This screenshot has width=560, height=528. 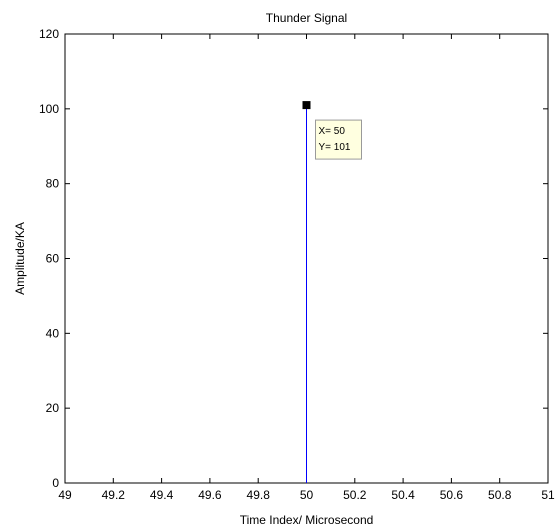 I want to click on data-tip: X= 50 Y= 101, so click(x=332, y=130).